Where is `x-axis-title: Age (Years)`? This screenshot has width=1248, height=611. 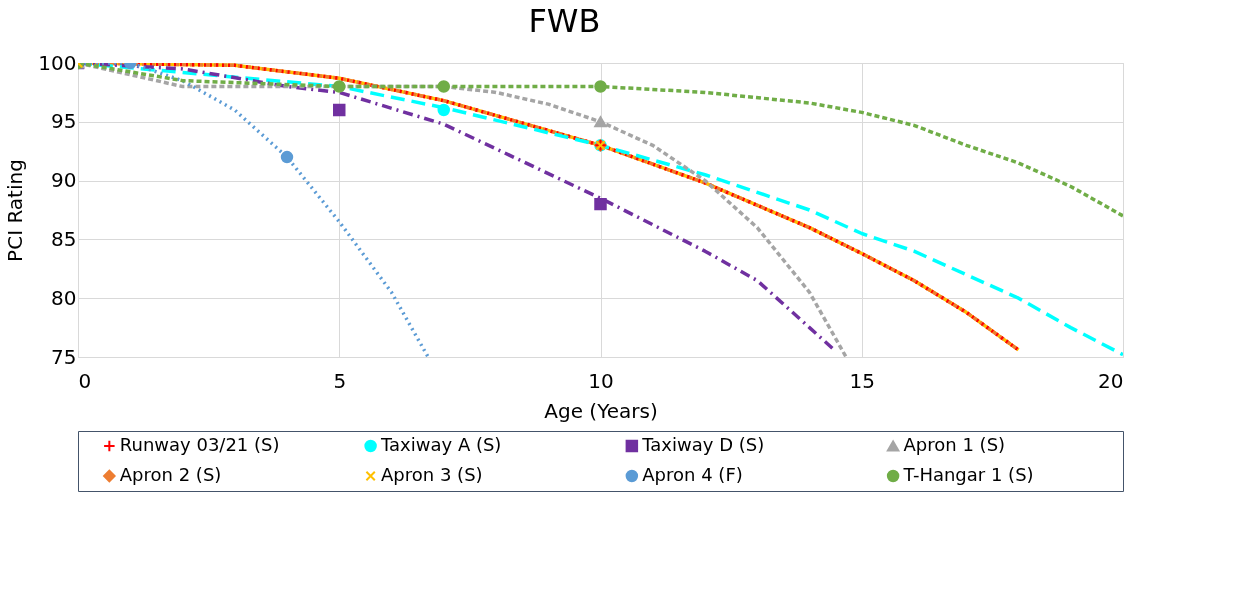 x-axis-title: Age (Years) is located at coordinates (601, 410).